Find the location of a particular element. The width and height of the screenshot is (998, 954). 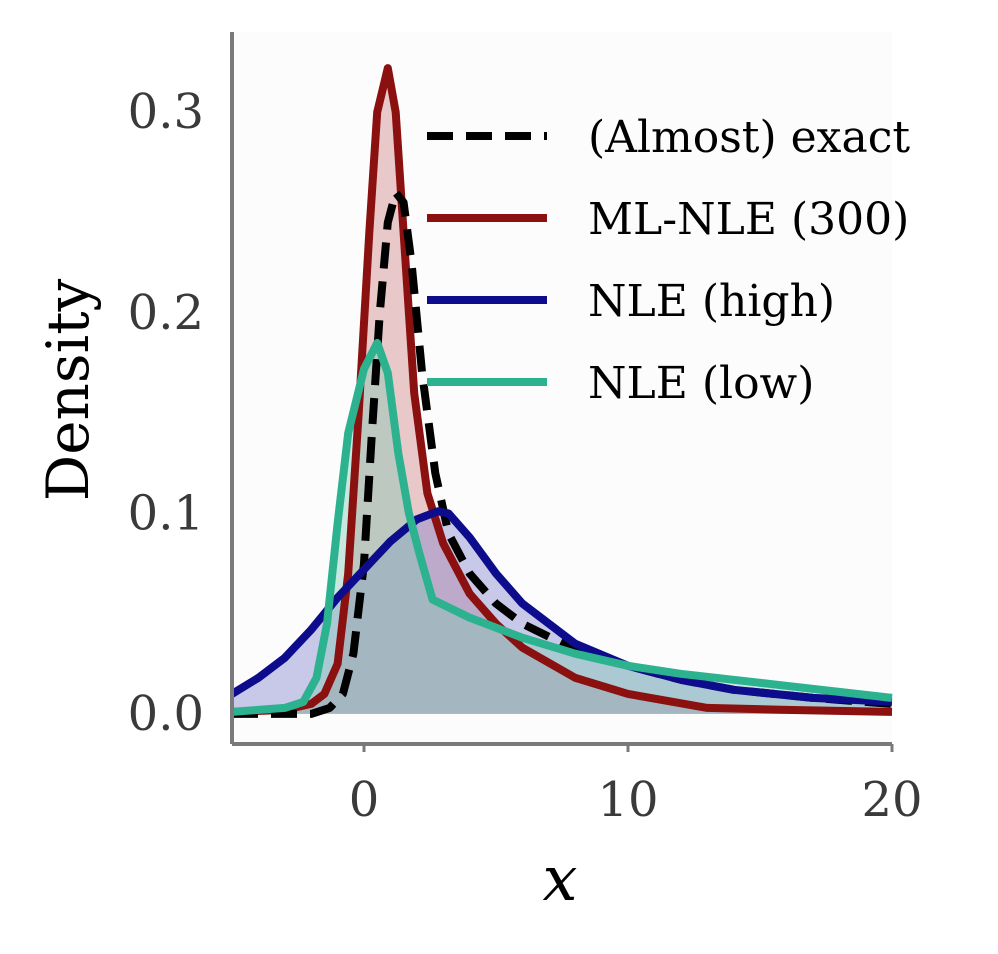

y-tick-label: 0.1 is located at coordinates (166, 513).